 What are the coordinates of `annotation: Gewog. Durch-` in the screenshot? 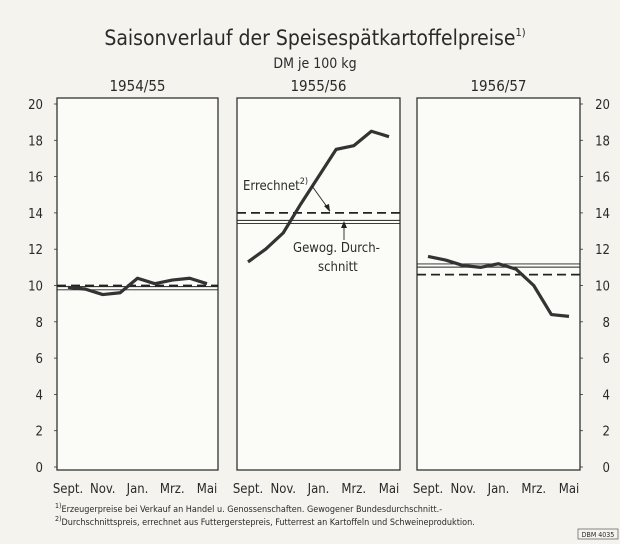 It's located at (336, 248).